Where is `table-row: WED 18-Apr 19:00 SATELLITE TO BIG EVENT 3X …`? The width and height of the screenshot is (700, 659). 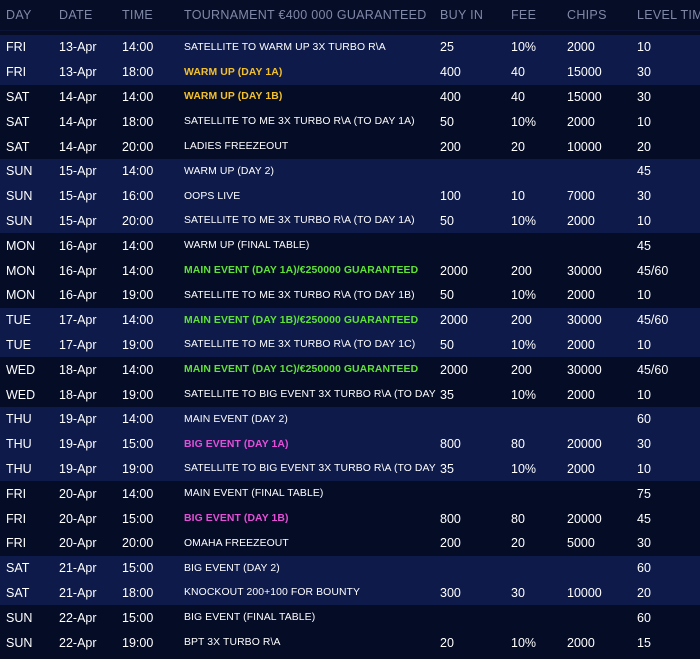
table-row: WED 18-Apr 19:00 SATELLITE TO BIG EVENT 3X … is located at coordinates (350, 394).